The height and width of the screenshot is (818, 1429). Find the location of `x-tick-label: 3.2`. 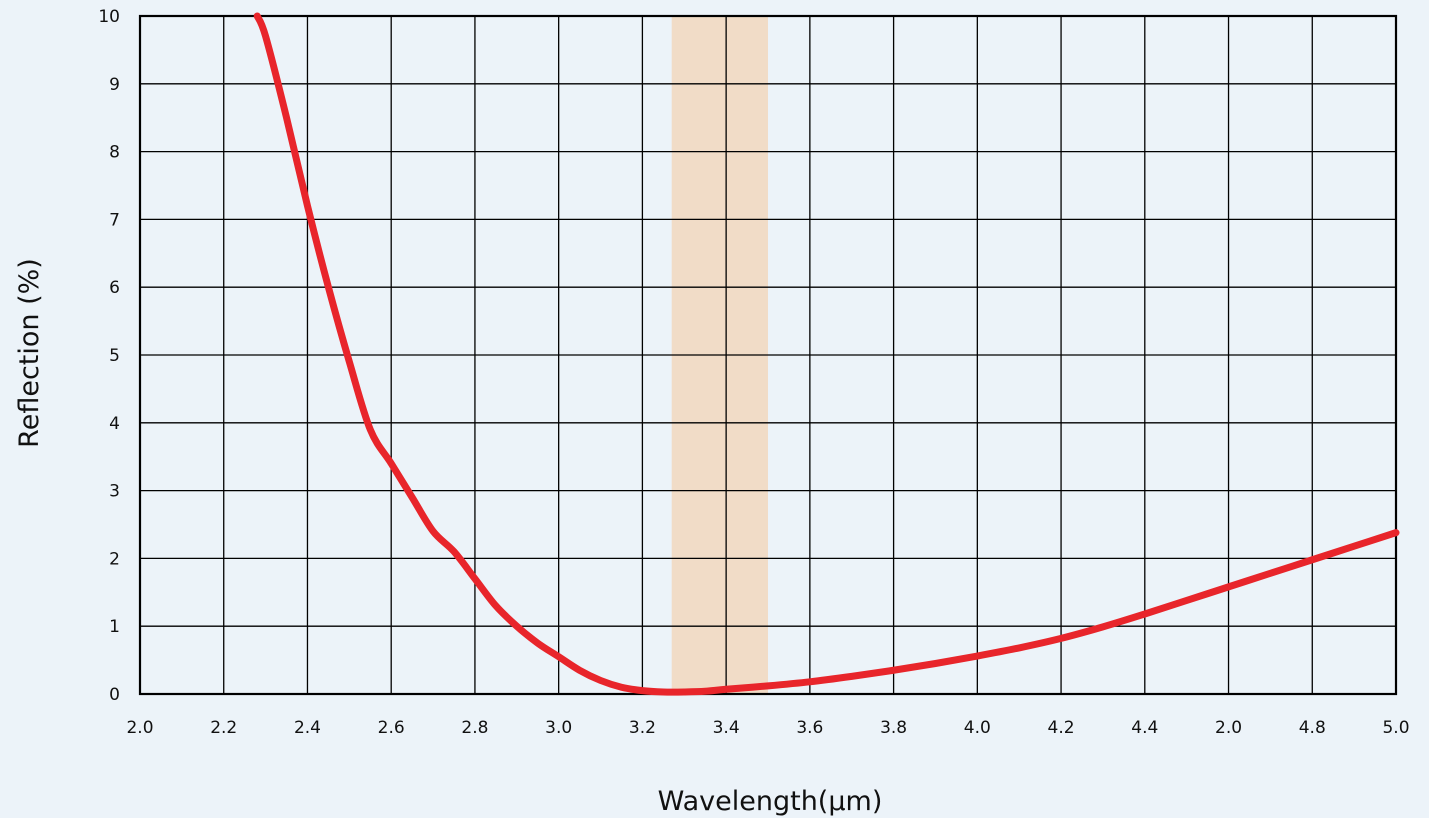

x-tick-label: 3.2 is located at coordinates (642, 728).